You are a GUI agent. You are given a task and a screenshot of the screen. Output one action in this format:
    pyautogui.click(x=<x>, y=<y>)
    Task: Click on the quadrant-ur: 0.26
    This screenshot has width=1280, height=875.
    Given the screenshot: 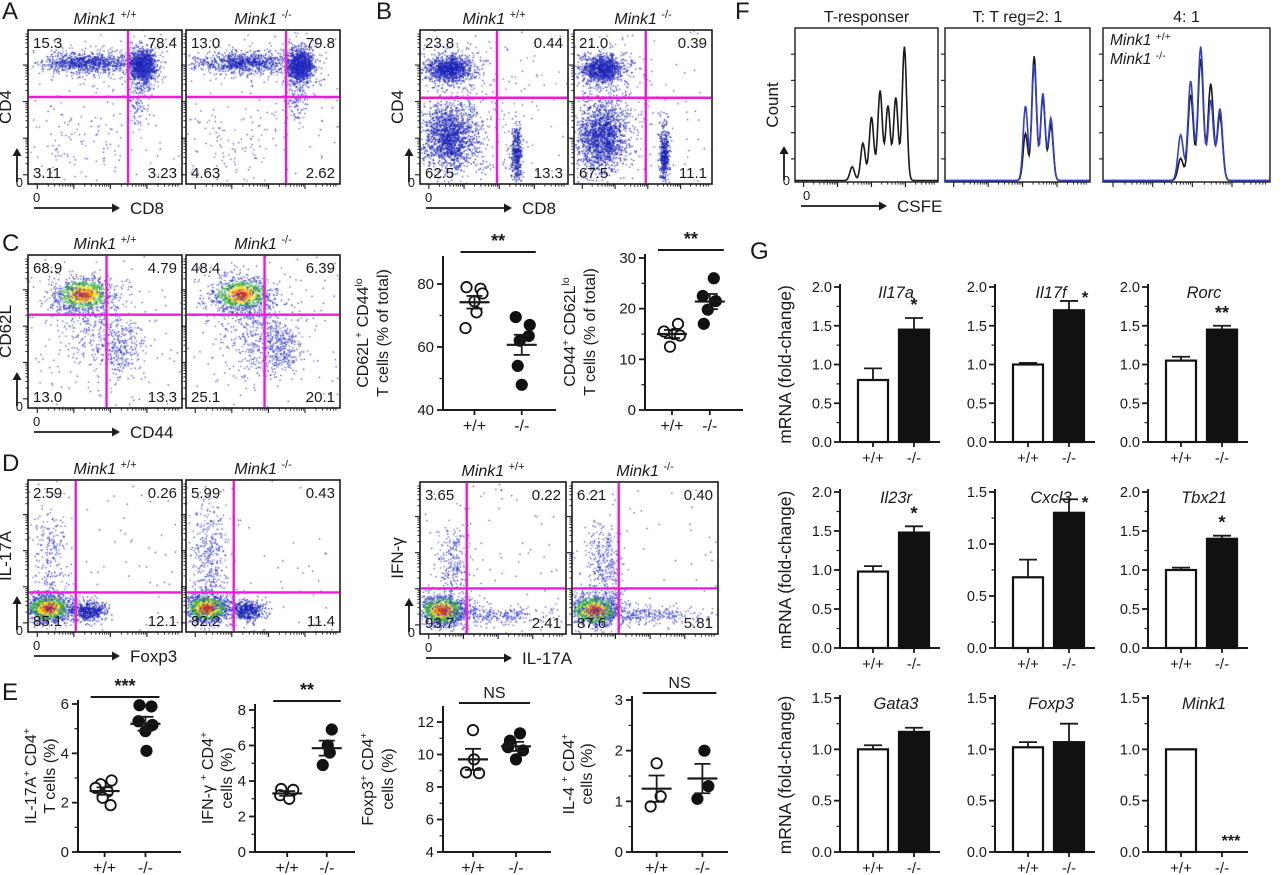 What is the action you would take?
    pyautogui.click(x=162, y=493)
    